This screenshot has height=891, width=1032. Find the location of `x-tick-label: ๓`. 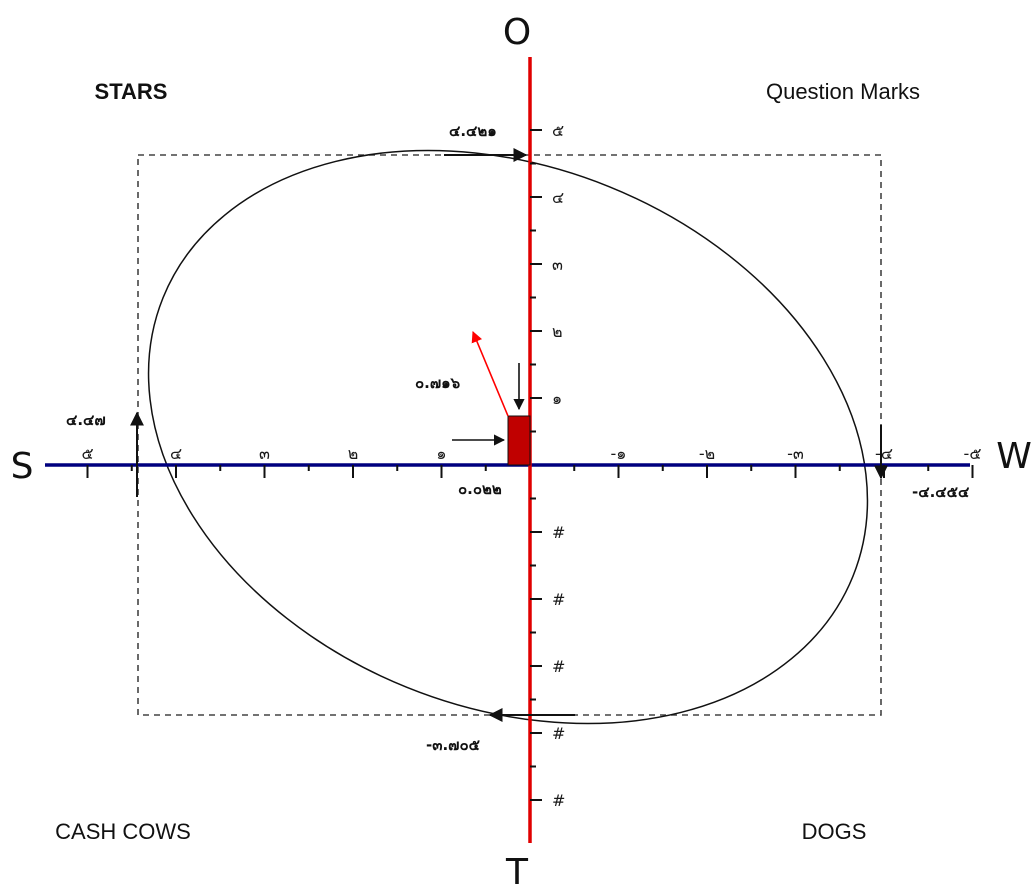

x-tick-label: ๓ is located at coordinates (264, 453).